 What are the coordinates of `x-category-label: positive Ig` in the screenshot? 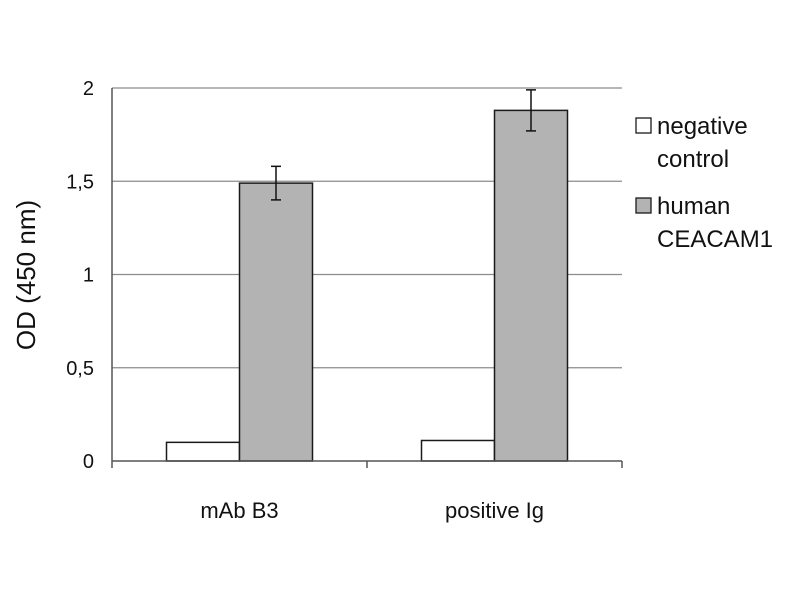 It's located at (494, 510).